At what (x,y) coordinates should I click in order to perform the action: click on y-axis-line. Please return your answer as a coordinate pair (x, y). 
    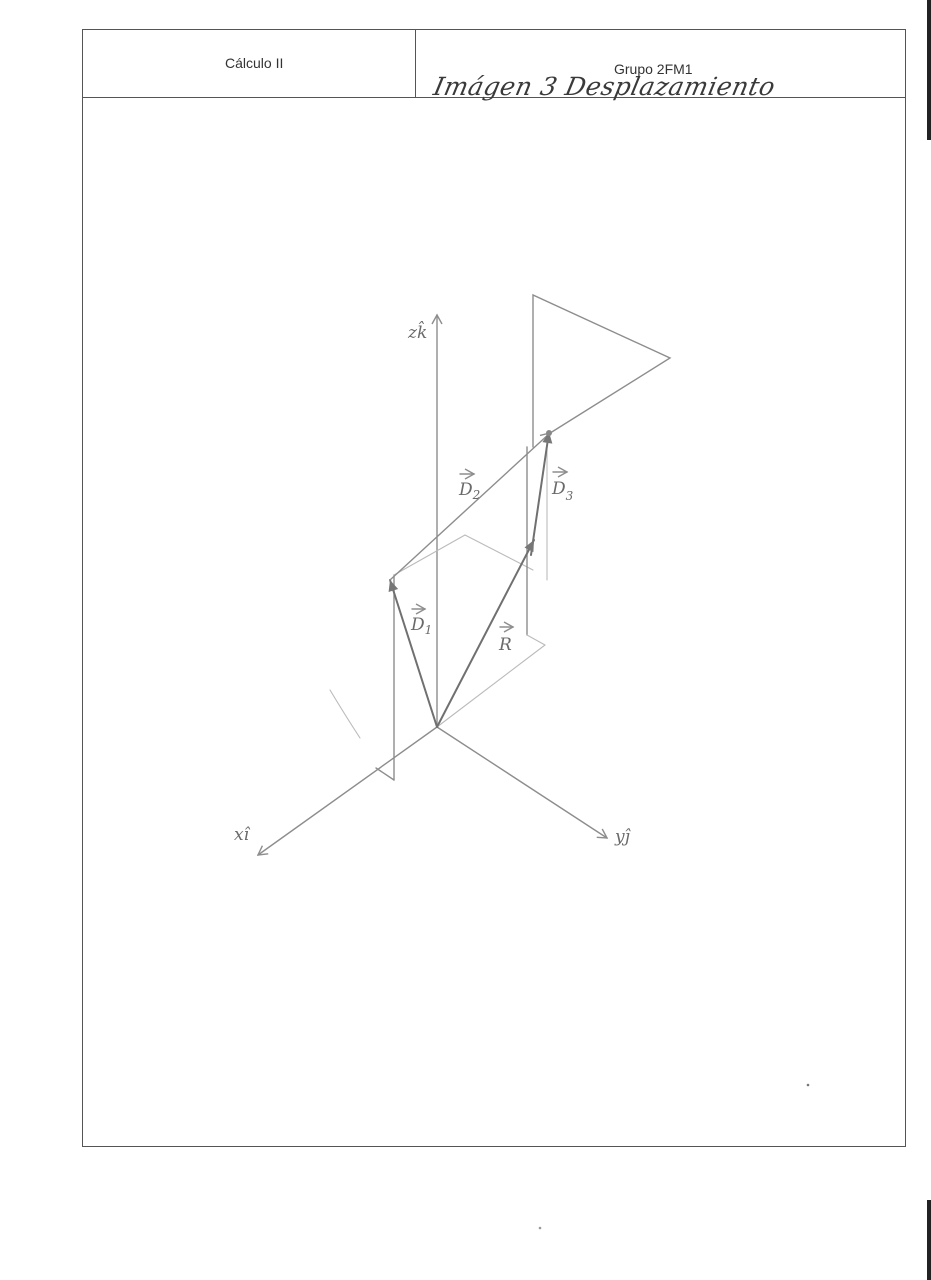
    Looking at the image, I should click on (522, 782).